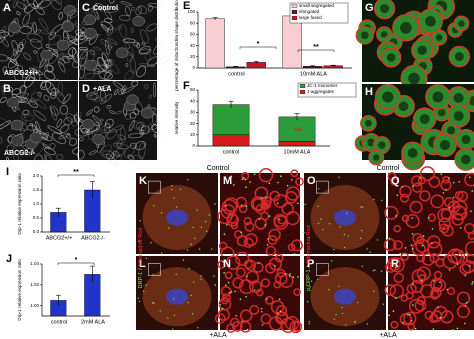  Describe the element at coordinates (388, 335) in the screenshot. I see `group-header: +ALA` at that location.